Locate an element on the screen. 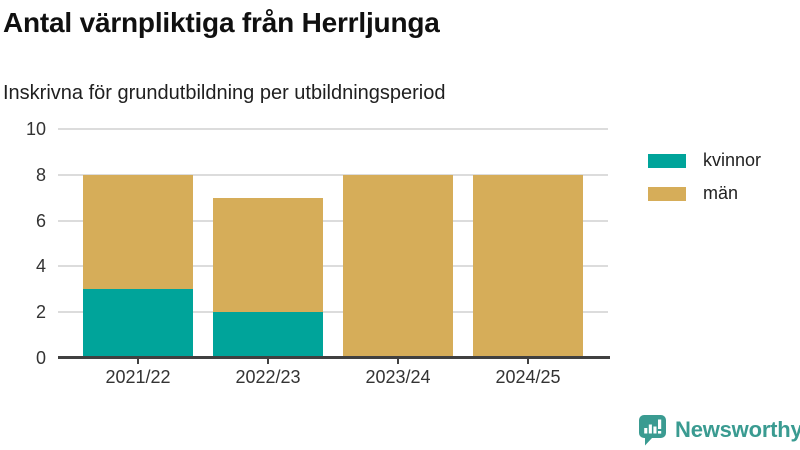  x-axis-line is located at coordinates (334, 357).